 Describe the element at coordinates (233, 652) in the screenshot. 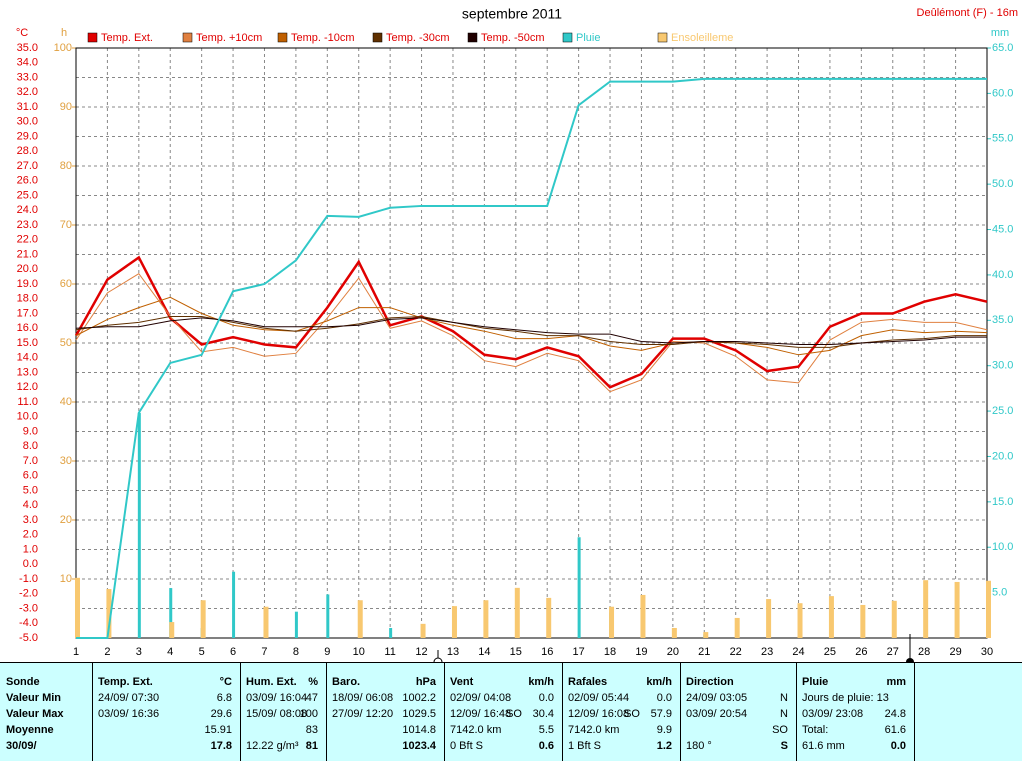

I see `x-tick-label: 6` at that location.